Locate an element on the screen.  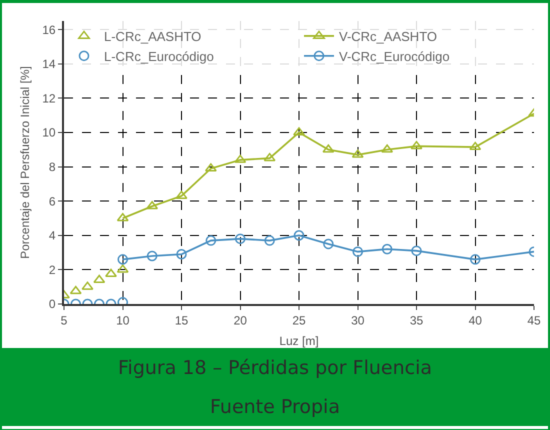
y-axis-title: Porcentaje del Persfuerzo Inicial [%] is located at coordinates (25, 162).